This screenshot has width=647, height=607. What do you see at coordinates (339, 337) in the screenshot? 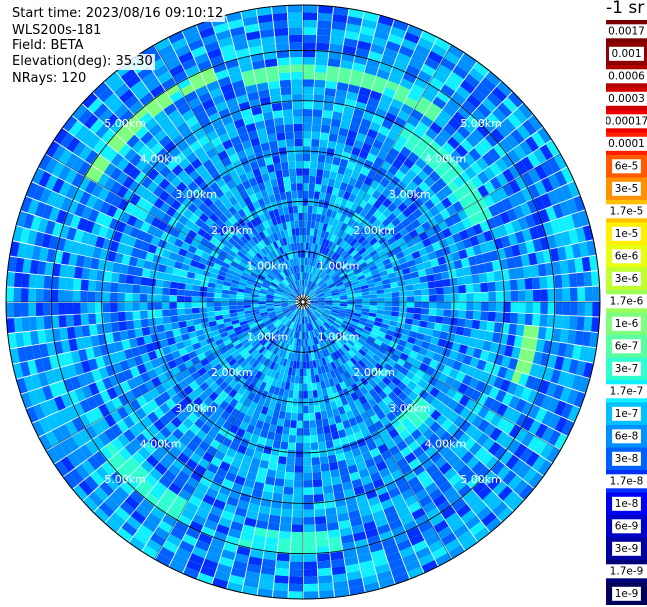
I see `range-ring-label: 1.00km` at bounding box center [339, 337].